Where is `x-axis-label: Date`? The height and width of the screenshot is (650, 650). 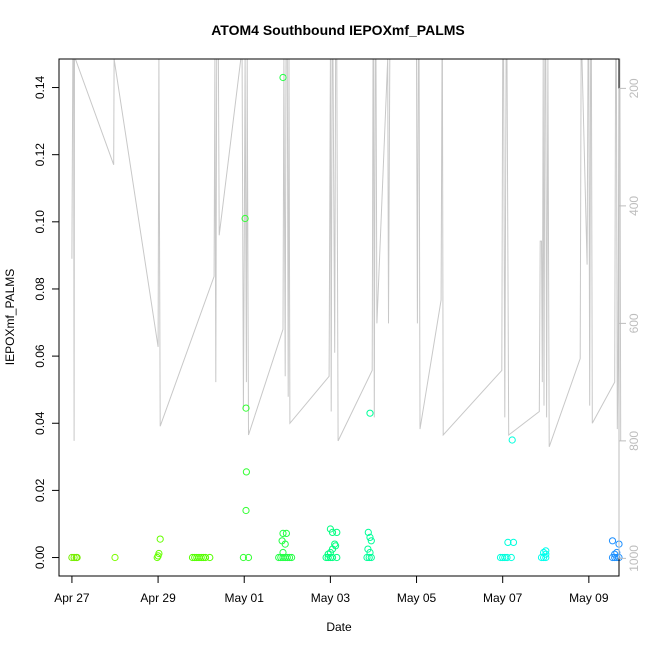
x-axis-label: Date is located at coordinates (339, 627).